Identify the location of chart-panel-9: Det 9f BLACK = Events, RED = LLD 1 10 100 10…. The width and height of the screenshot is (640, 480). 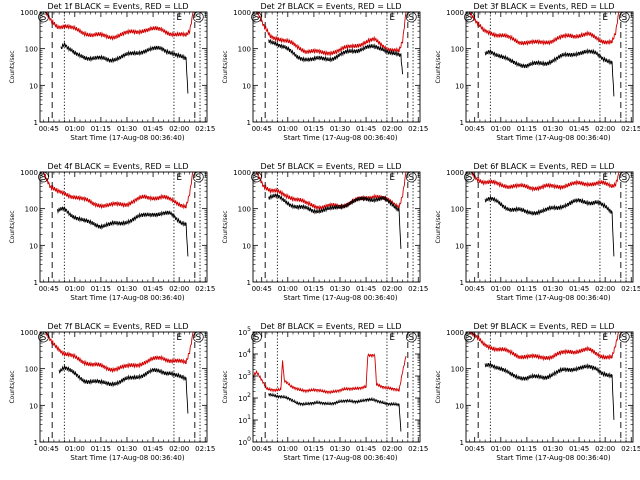
(537, 392).